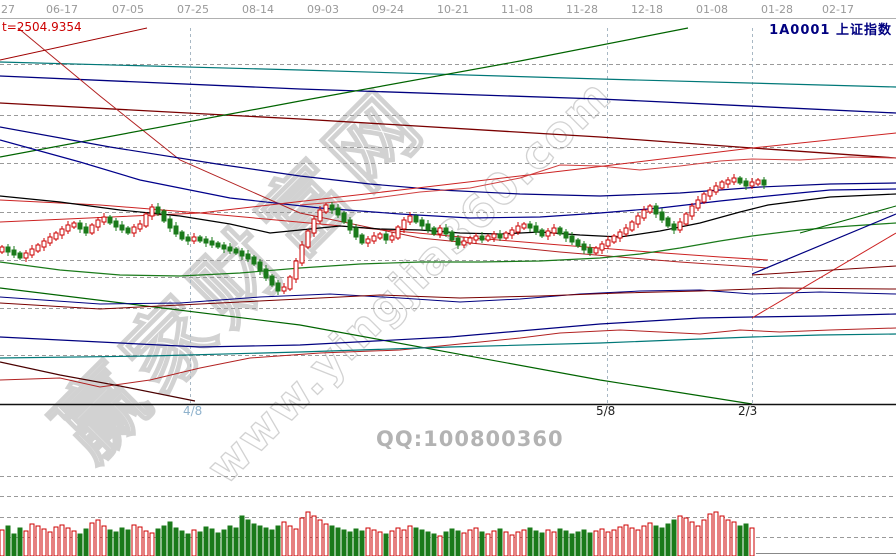 Image resolution: width=896 pixels, height=556 pixels. What do you see at coordinates (453, 9) in the screenshot?
I see `date-tick-label: 10-21` at bounding box center [453, 9].